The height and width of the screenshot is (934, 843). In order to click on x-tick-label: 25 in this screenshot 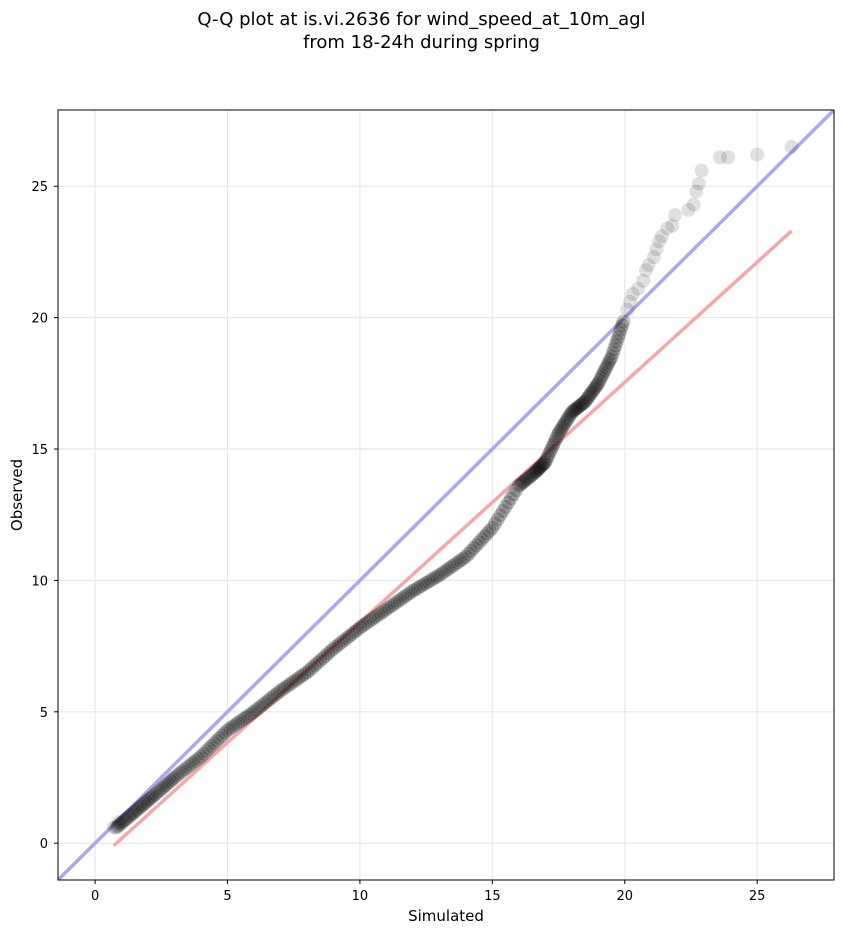, I will do `click(757, 896)`.